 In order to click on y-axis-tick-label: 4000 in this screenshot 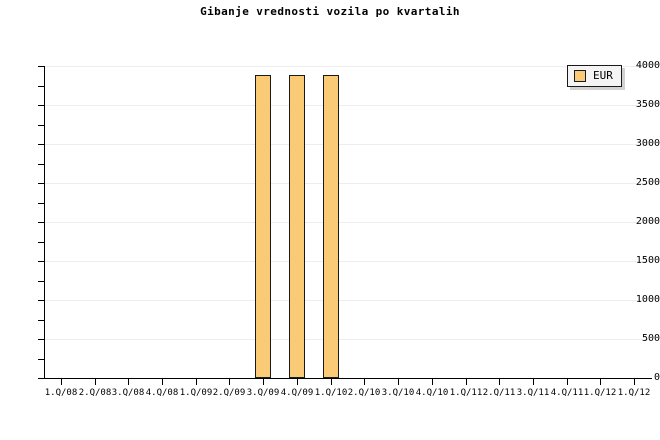, I will do `click(647, 65)`.